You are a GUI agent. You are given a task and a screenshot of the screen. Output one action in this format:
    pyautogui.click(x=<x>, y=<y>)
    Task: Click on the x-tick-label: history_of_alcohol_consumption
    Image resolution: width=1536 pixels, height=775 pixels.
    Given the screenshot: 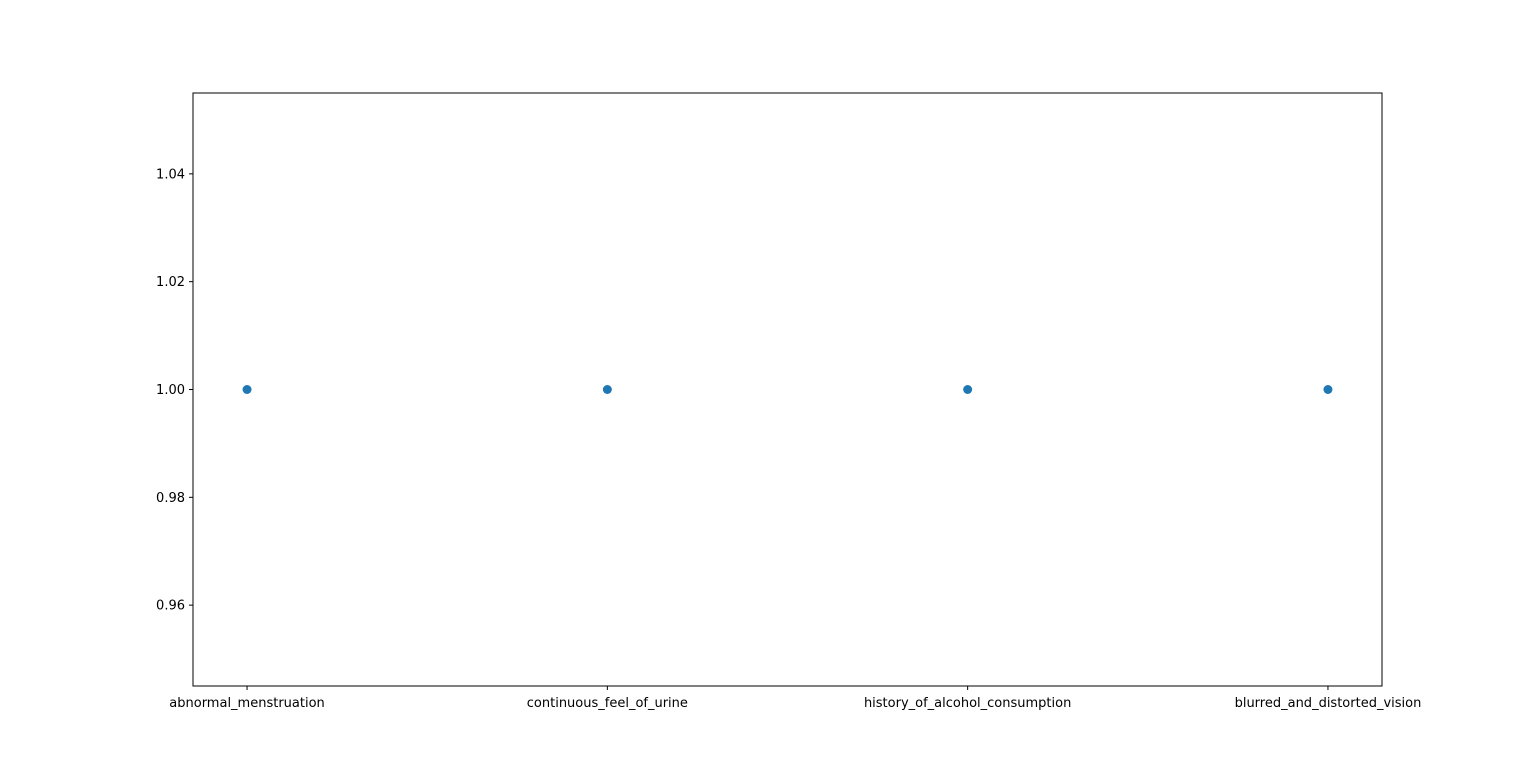 What is the action you would take?
    pyautogui.click(x=967, y=703)
    